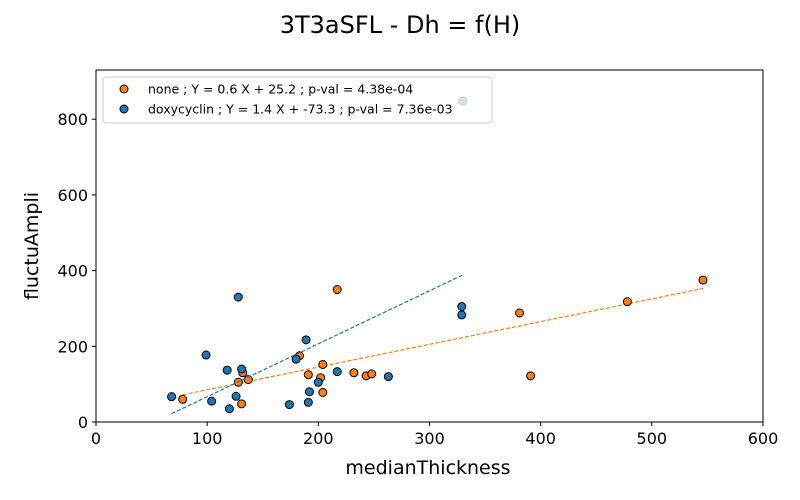  Describe the element at coordinates (83, 422) in the screenshot. I see `y-tick-label-0: 0` at that location.